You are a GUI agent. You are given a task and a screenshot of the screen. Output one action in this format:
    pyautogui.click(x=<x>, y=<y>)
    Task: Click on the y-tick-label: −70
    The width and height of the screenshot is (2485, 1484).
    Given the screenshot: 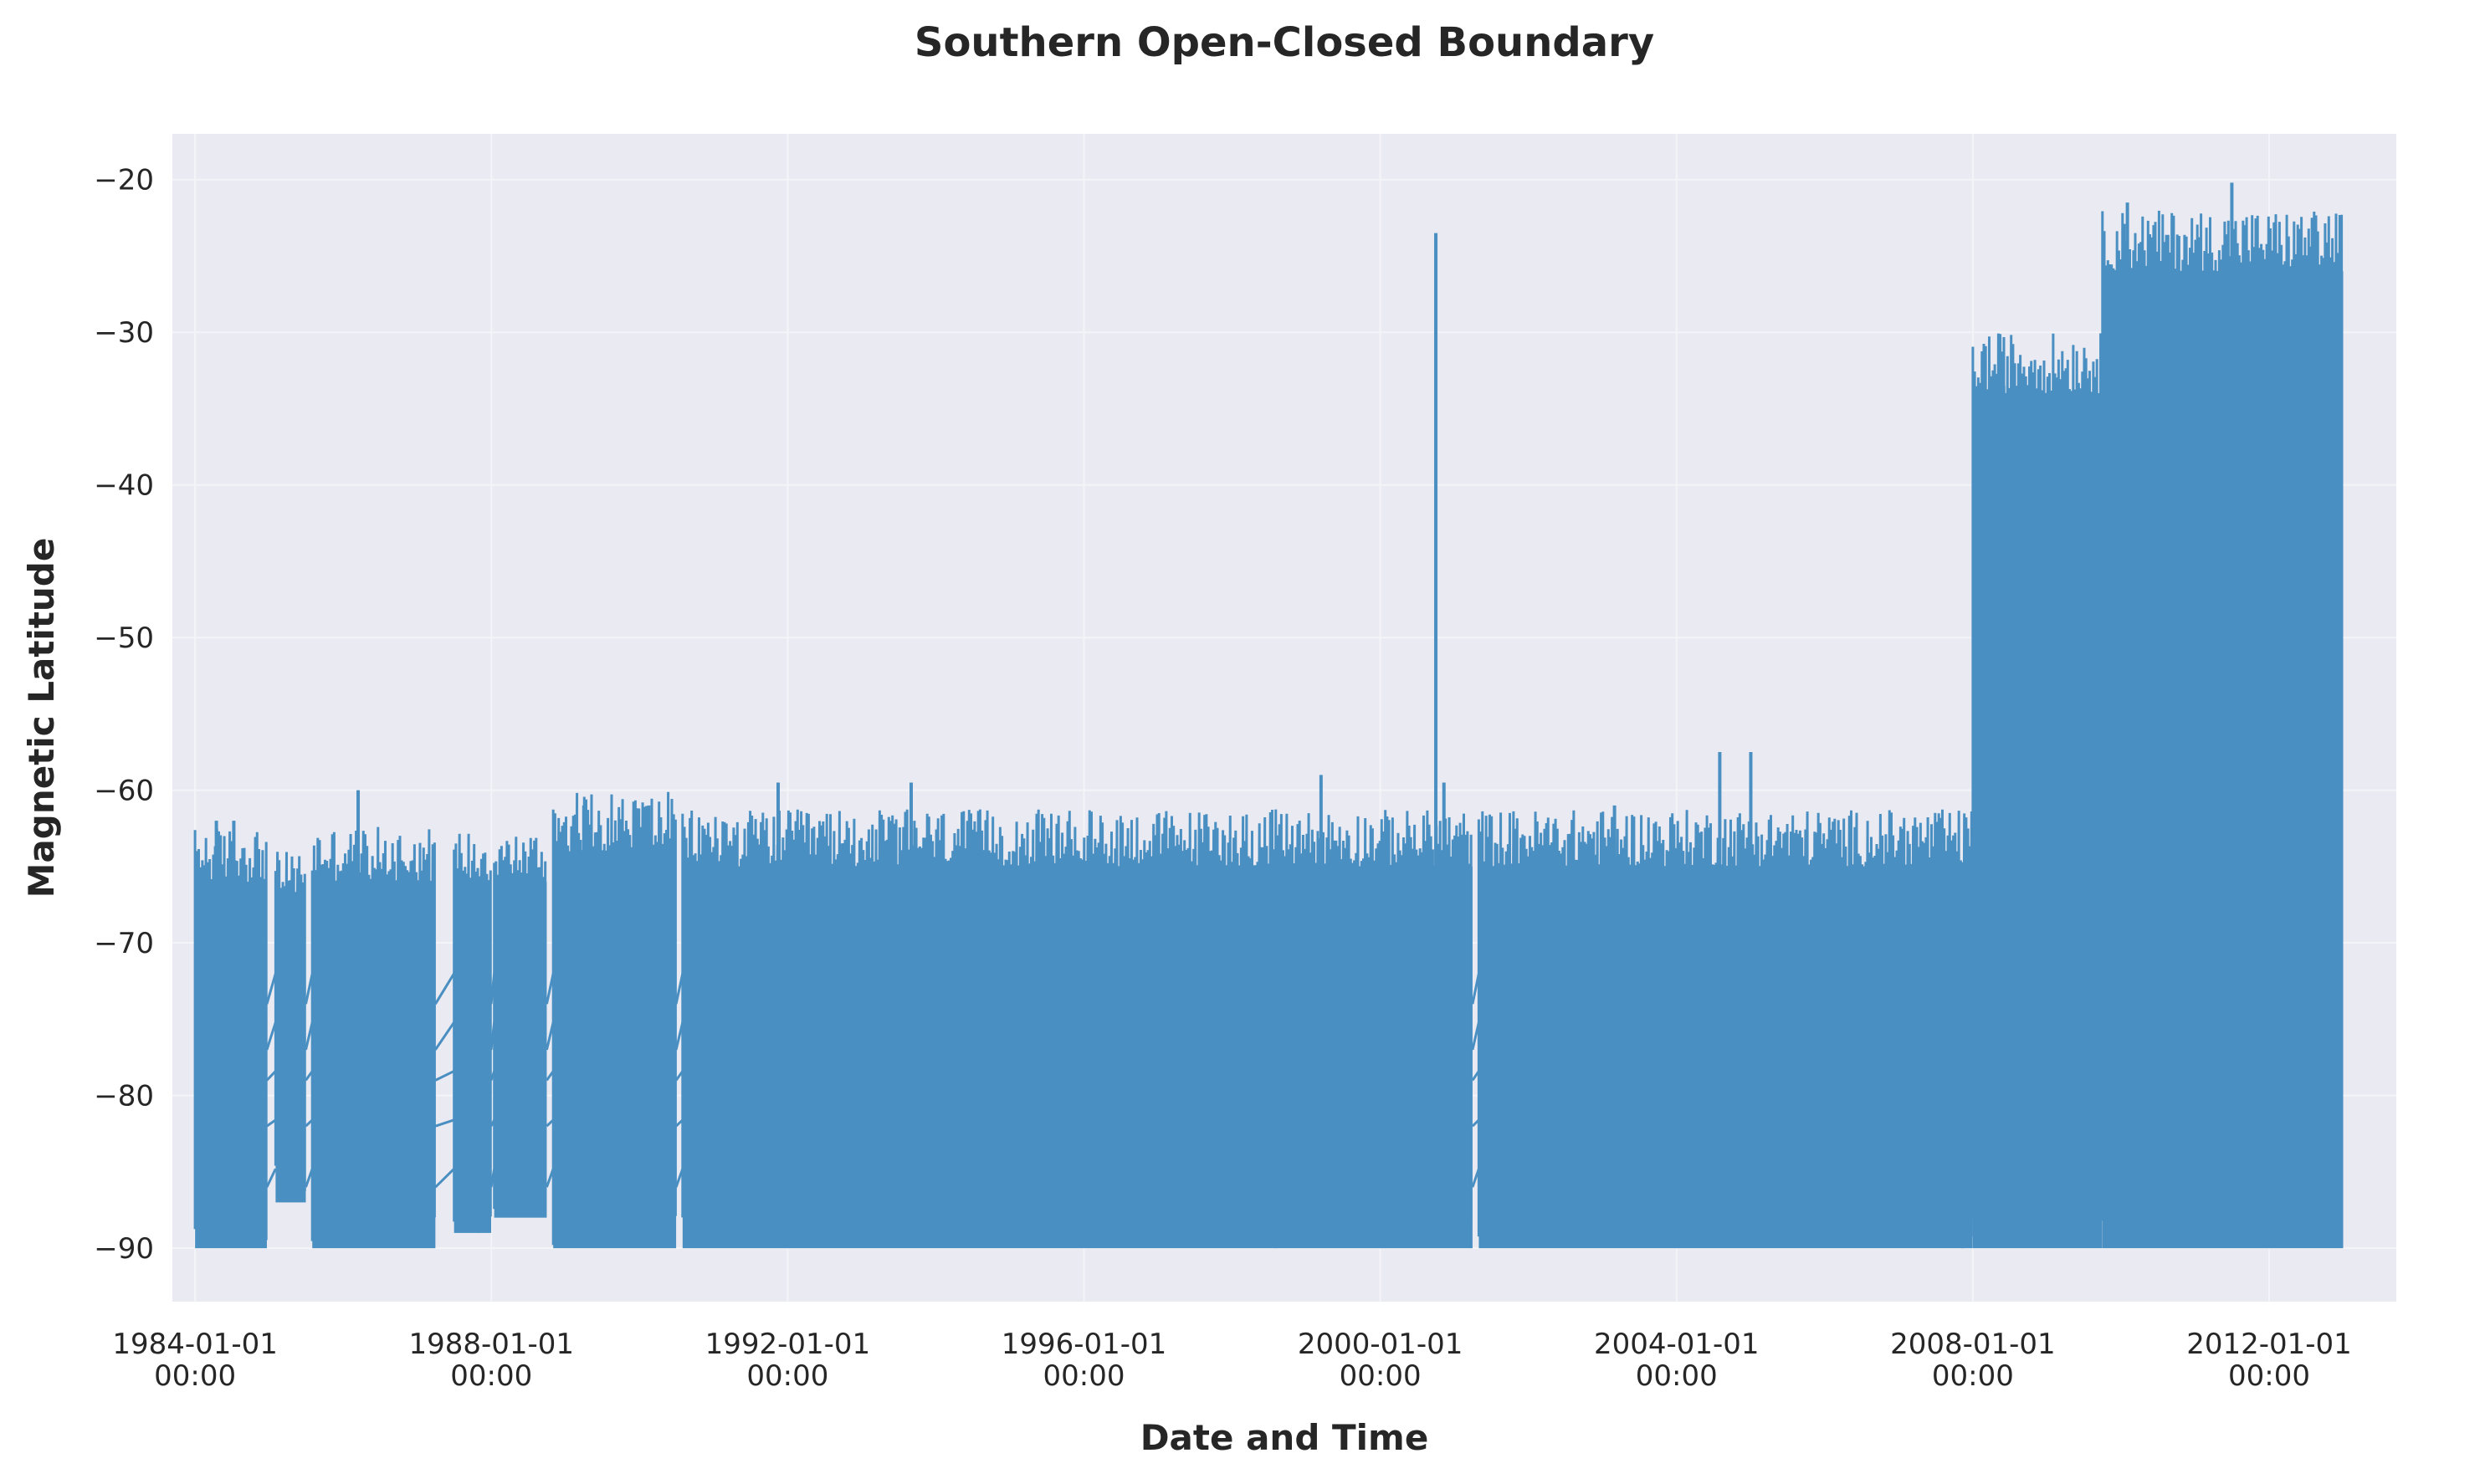 What is the action you would take?
    pyautogui.click(x=124, y=943)
    